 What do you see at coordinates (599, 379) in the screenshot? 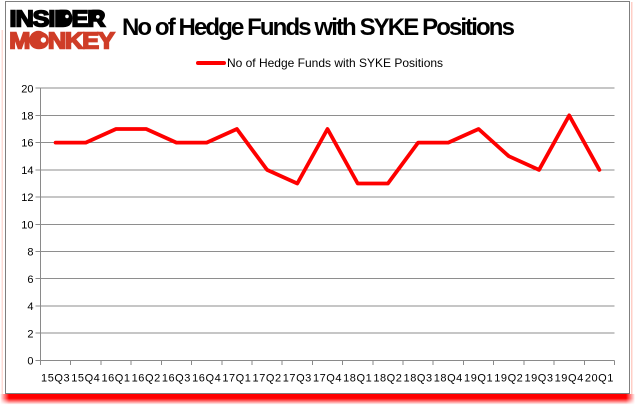
I see `svg-text: 20Q1` at bounding box center [599, 379].